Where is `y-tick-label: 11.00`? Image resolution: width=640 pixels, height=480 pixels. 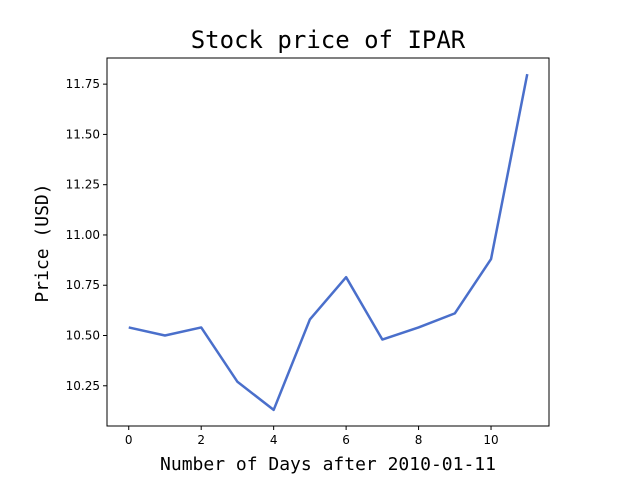
y-tick-label: 11.00 is located at coordinates (83, 235).